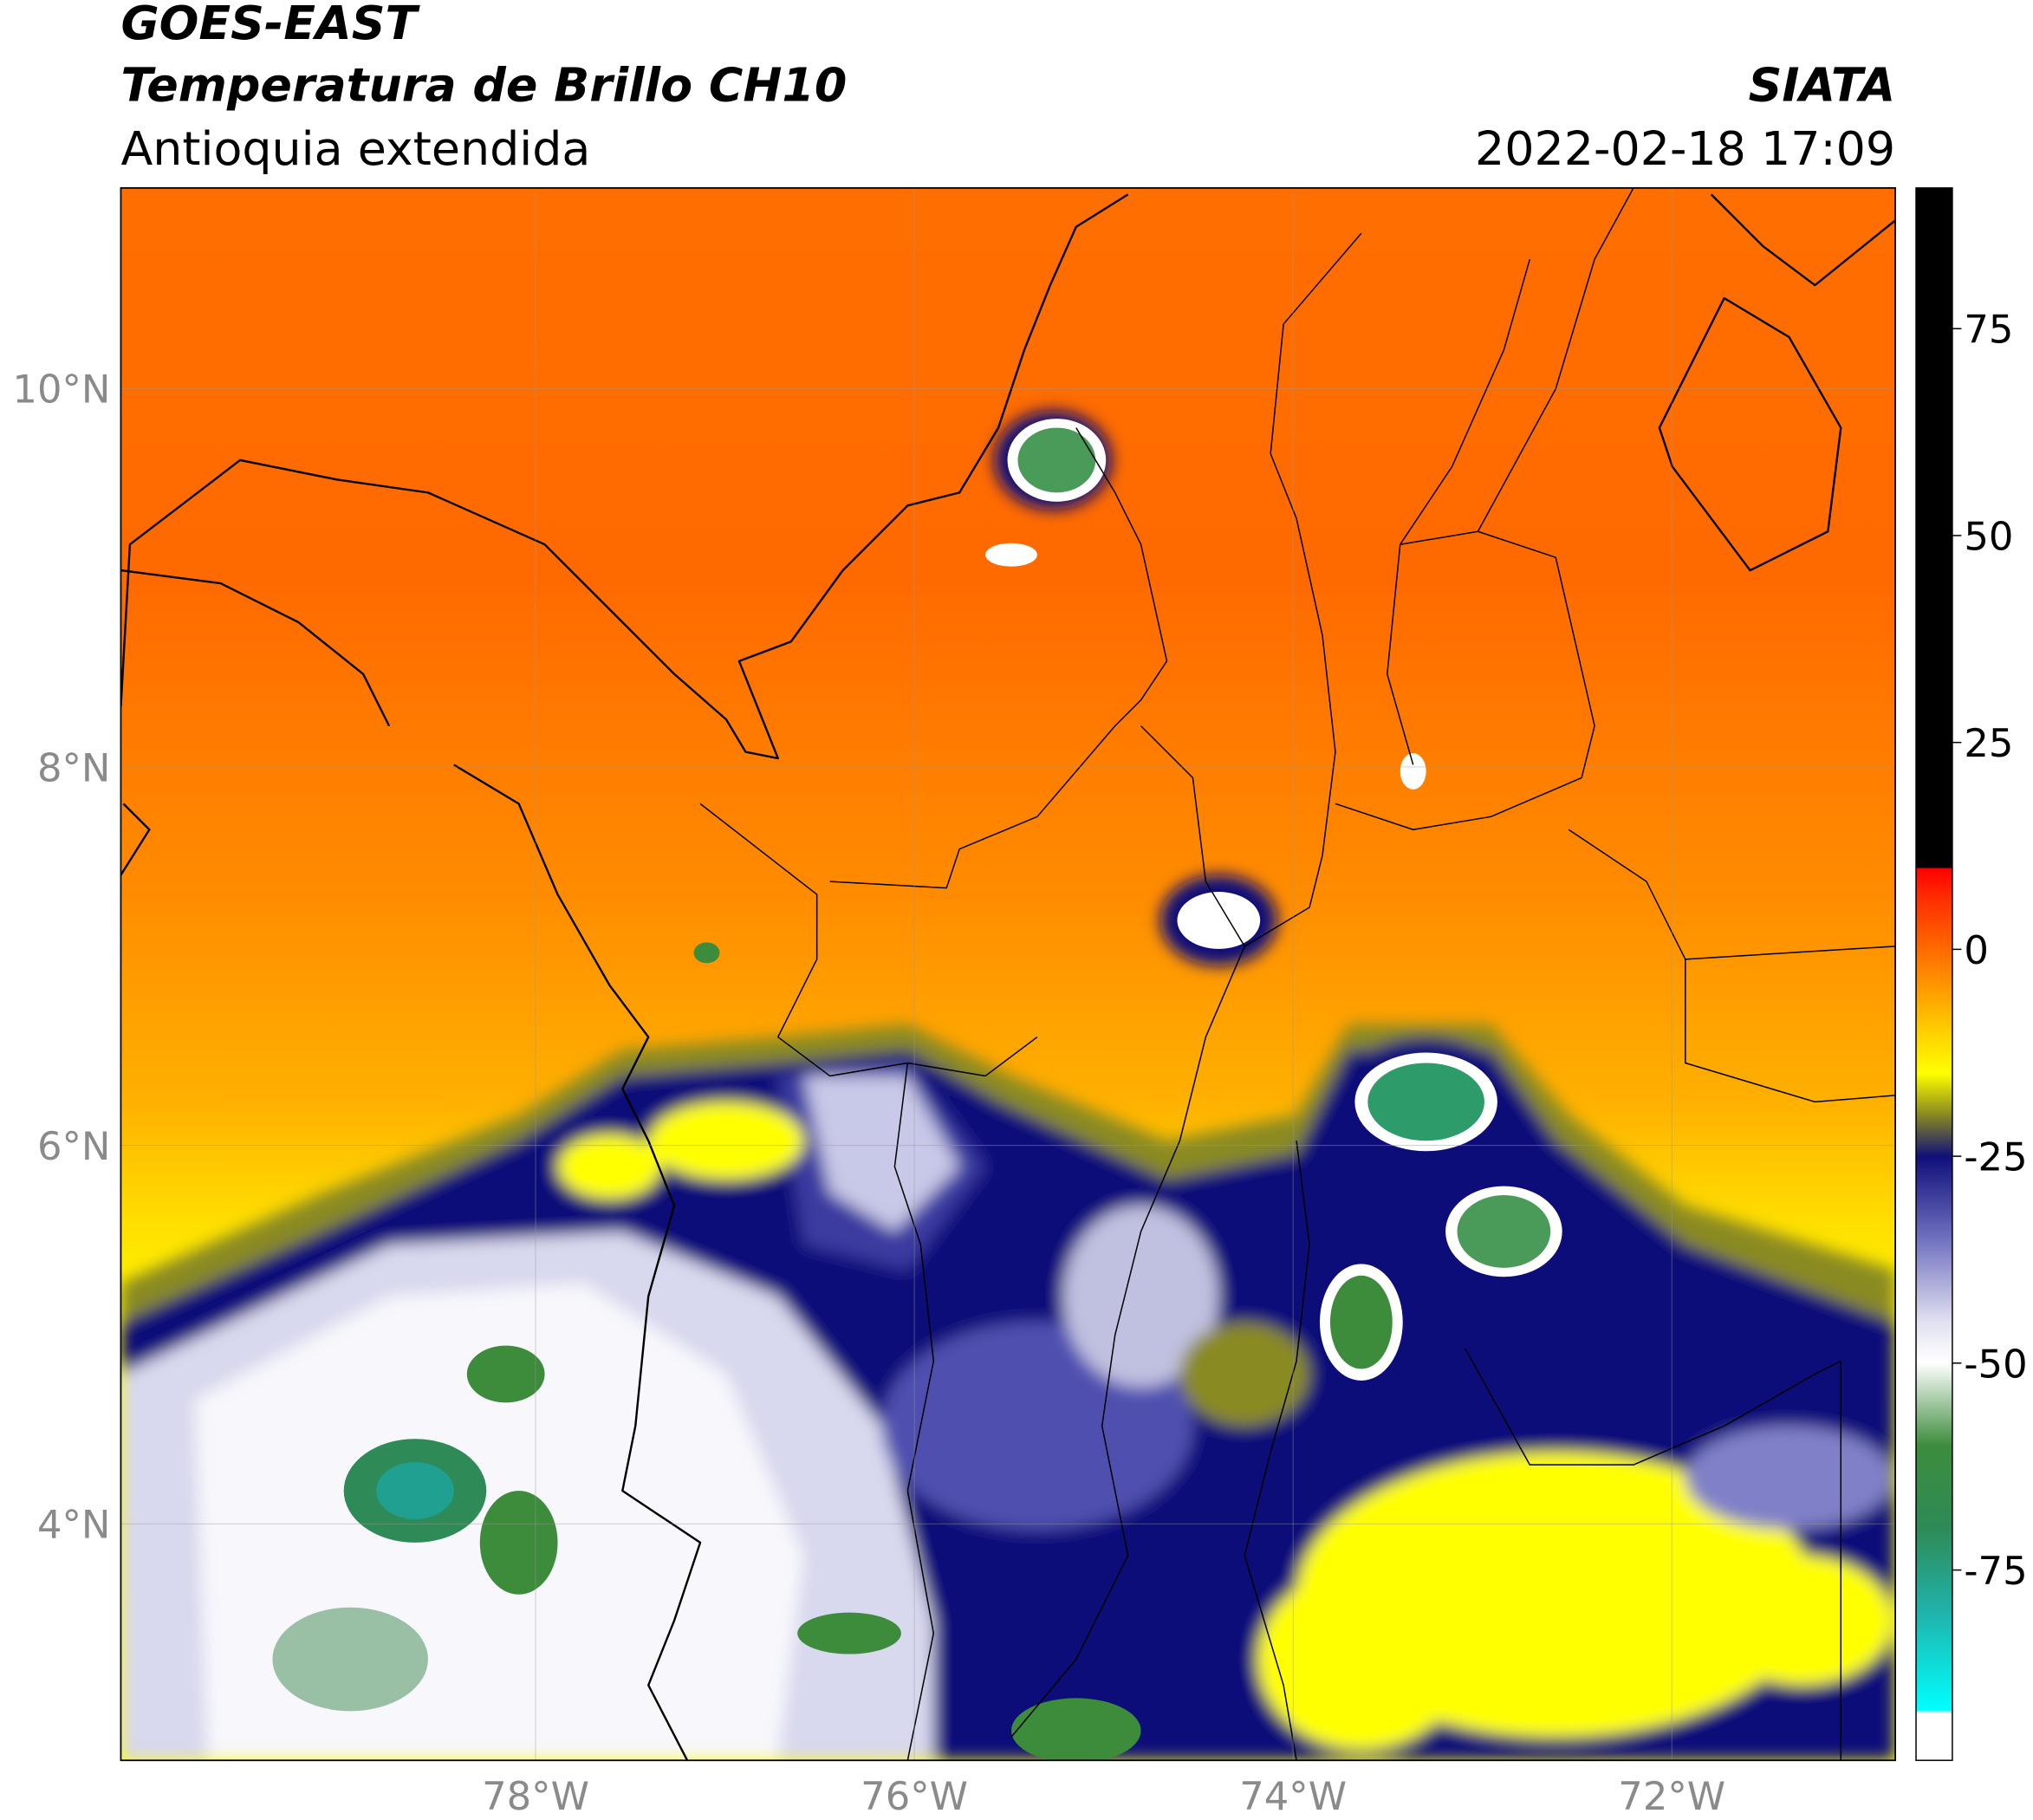 The height and width of the screenshot is (1820, 2033). What do you see at coordinates (1934, 974) in the screenshot?
I see `colorbar` at bounding box center [1934, 974].